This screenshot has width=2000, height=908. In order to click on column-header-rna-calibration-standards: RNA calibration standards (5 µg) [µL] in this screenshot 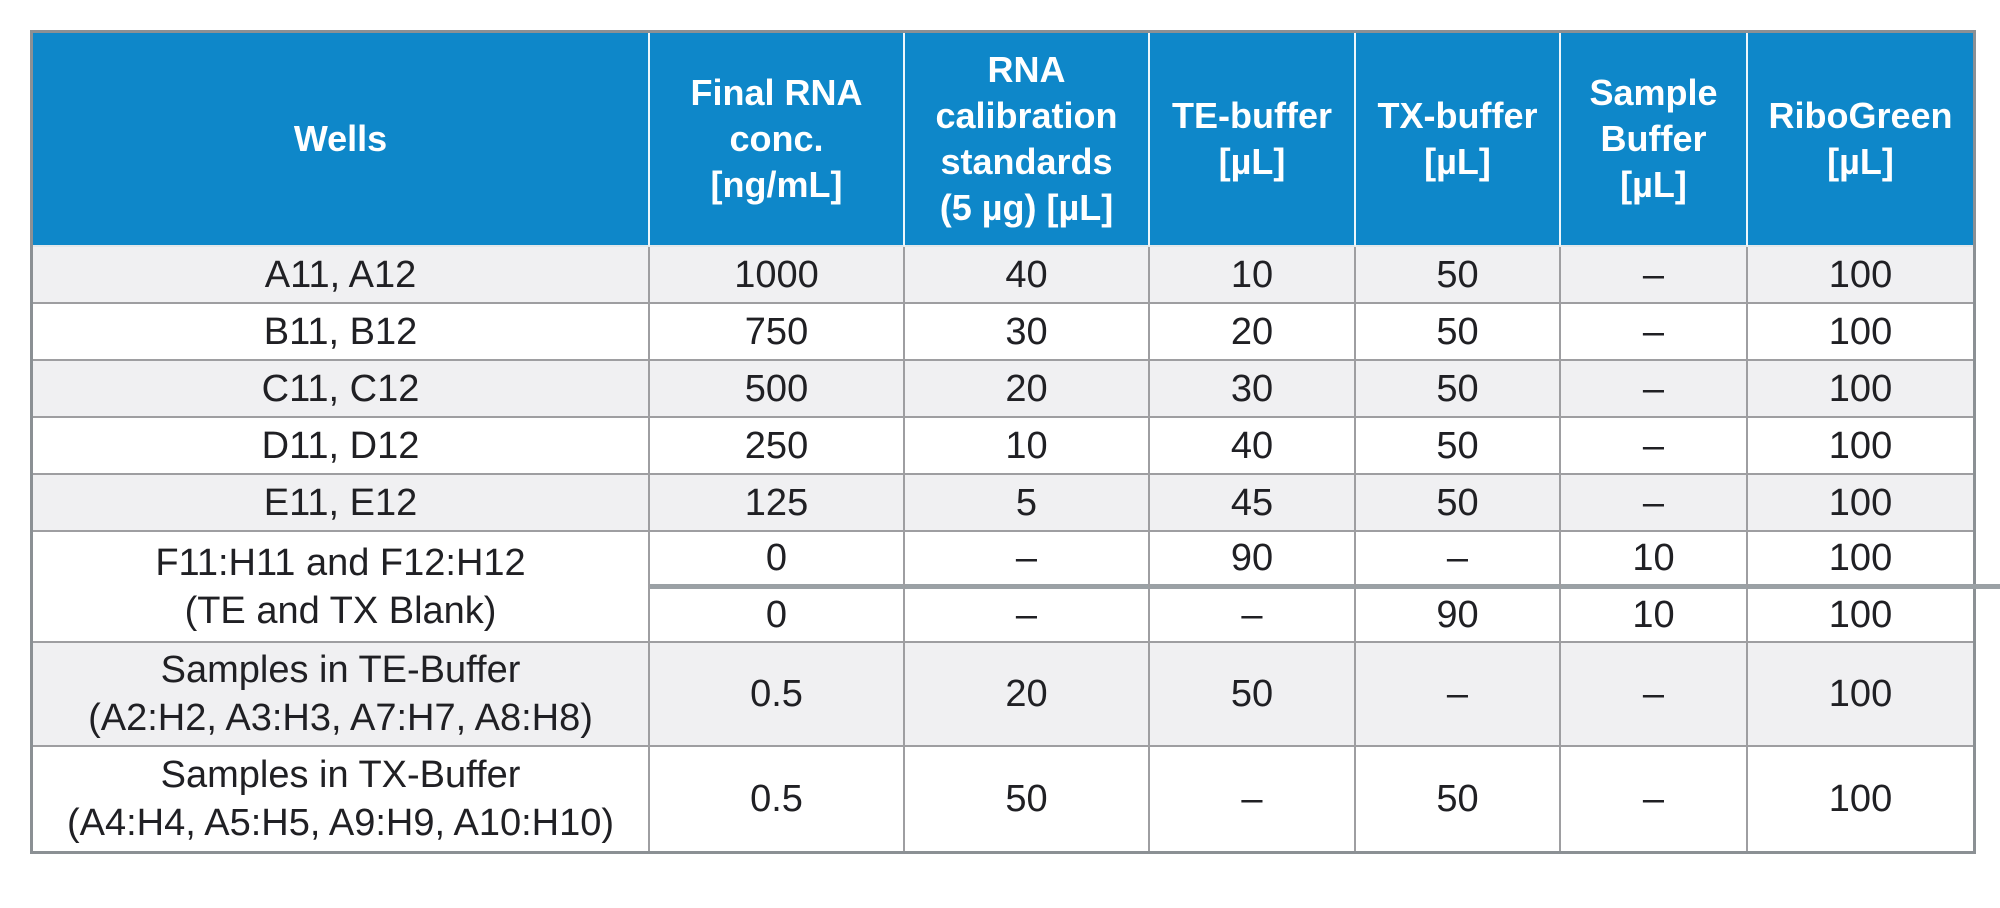, I will do `click(1027, 140)`.